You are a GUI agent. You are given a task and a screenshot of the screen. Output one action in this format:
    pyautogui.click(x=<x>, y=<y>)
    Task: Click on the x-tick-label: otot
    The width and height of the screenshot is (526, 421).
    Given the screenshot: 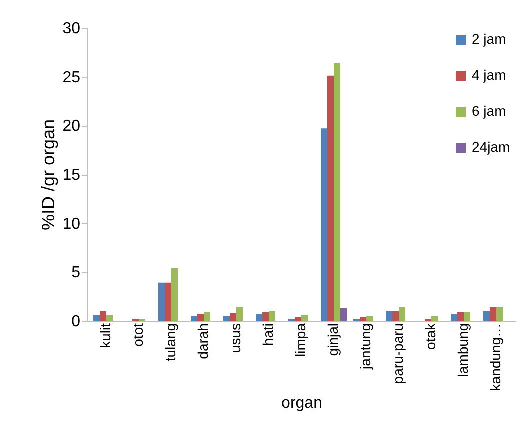 What is the action you would take?
    pyautogui.click(x=138, y=335)
    